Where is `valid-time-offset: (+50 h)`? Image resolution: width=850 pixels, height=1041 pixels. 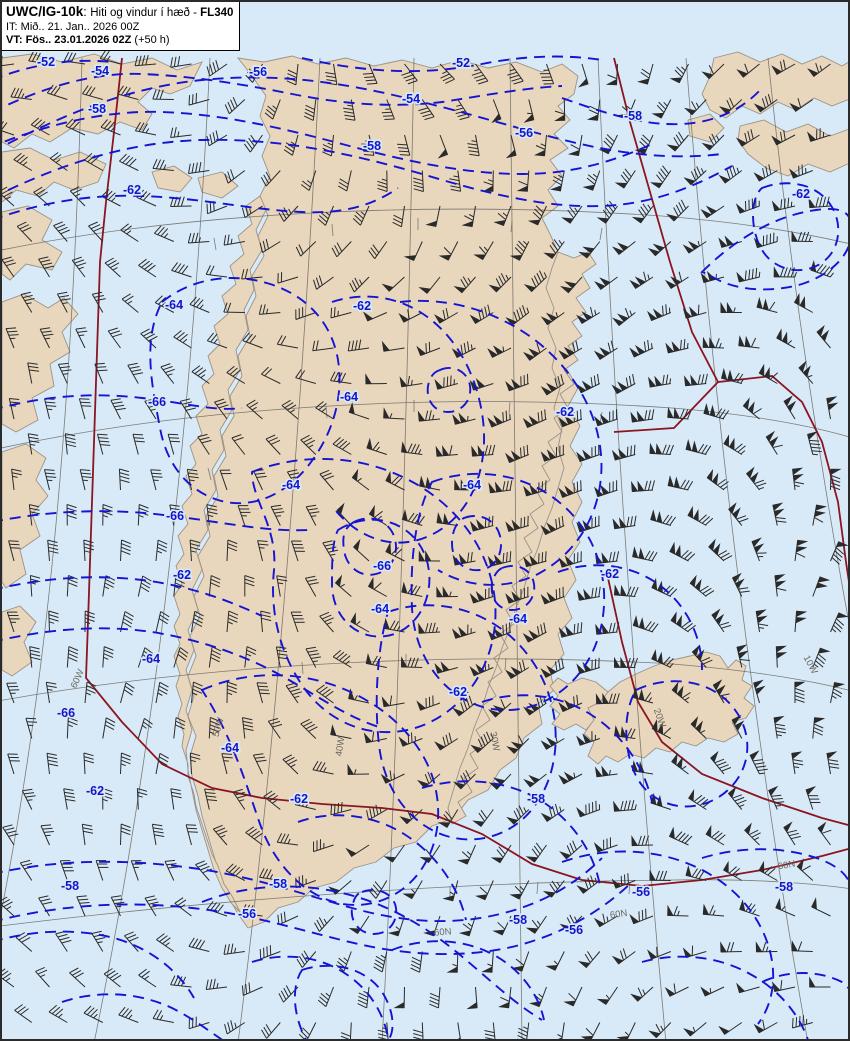 valid-time-offset: (+50 h) is located at coordinates (150, 39).